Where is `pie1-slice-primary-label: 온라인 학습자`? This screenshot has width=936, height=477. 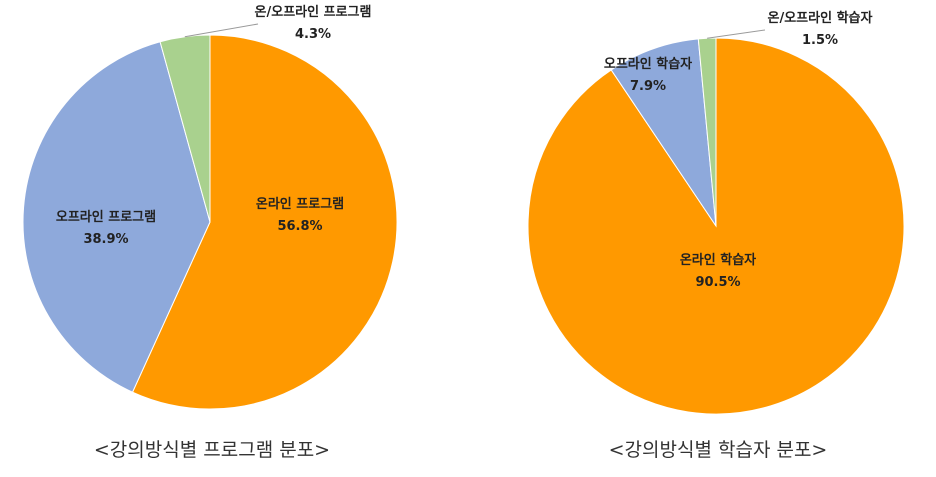 pie1-slice-primary-label: 온라인 학습자 is located at coordinates (718, 260).